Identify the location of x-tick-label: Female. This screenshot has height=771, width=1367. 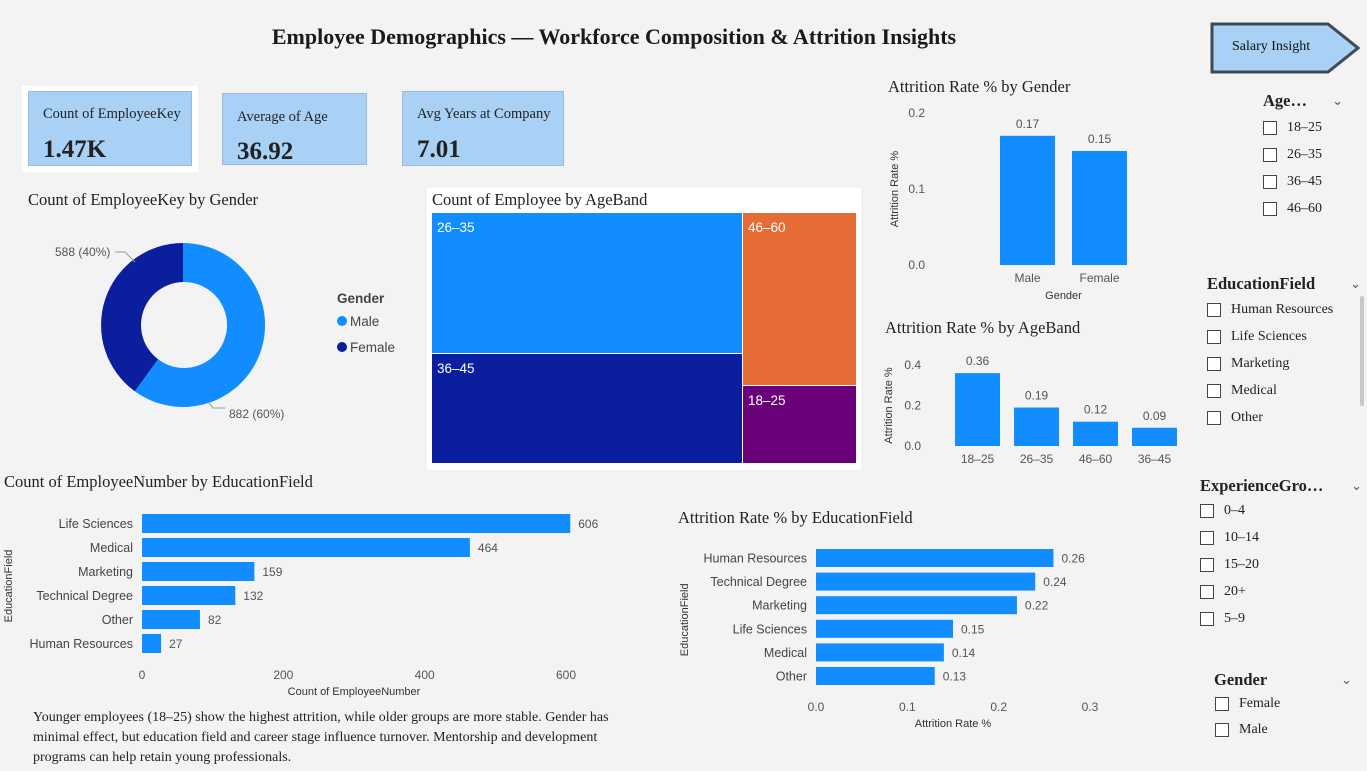
(1099, 278).